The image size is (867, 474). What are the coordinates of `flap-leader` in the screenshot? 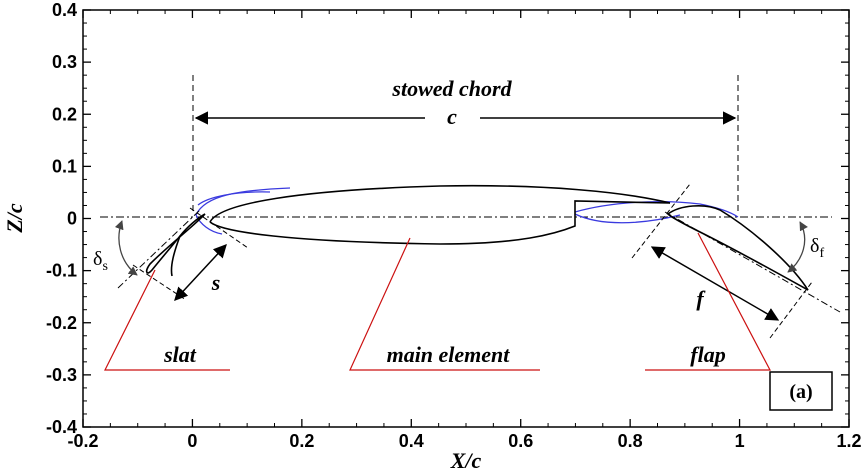 It's located at (708, 301).